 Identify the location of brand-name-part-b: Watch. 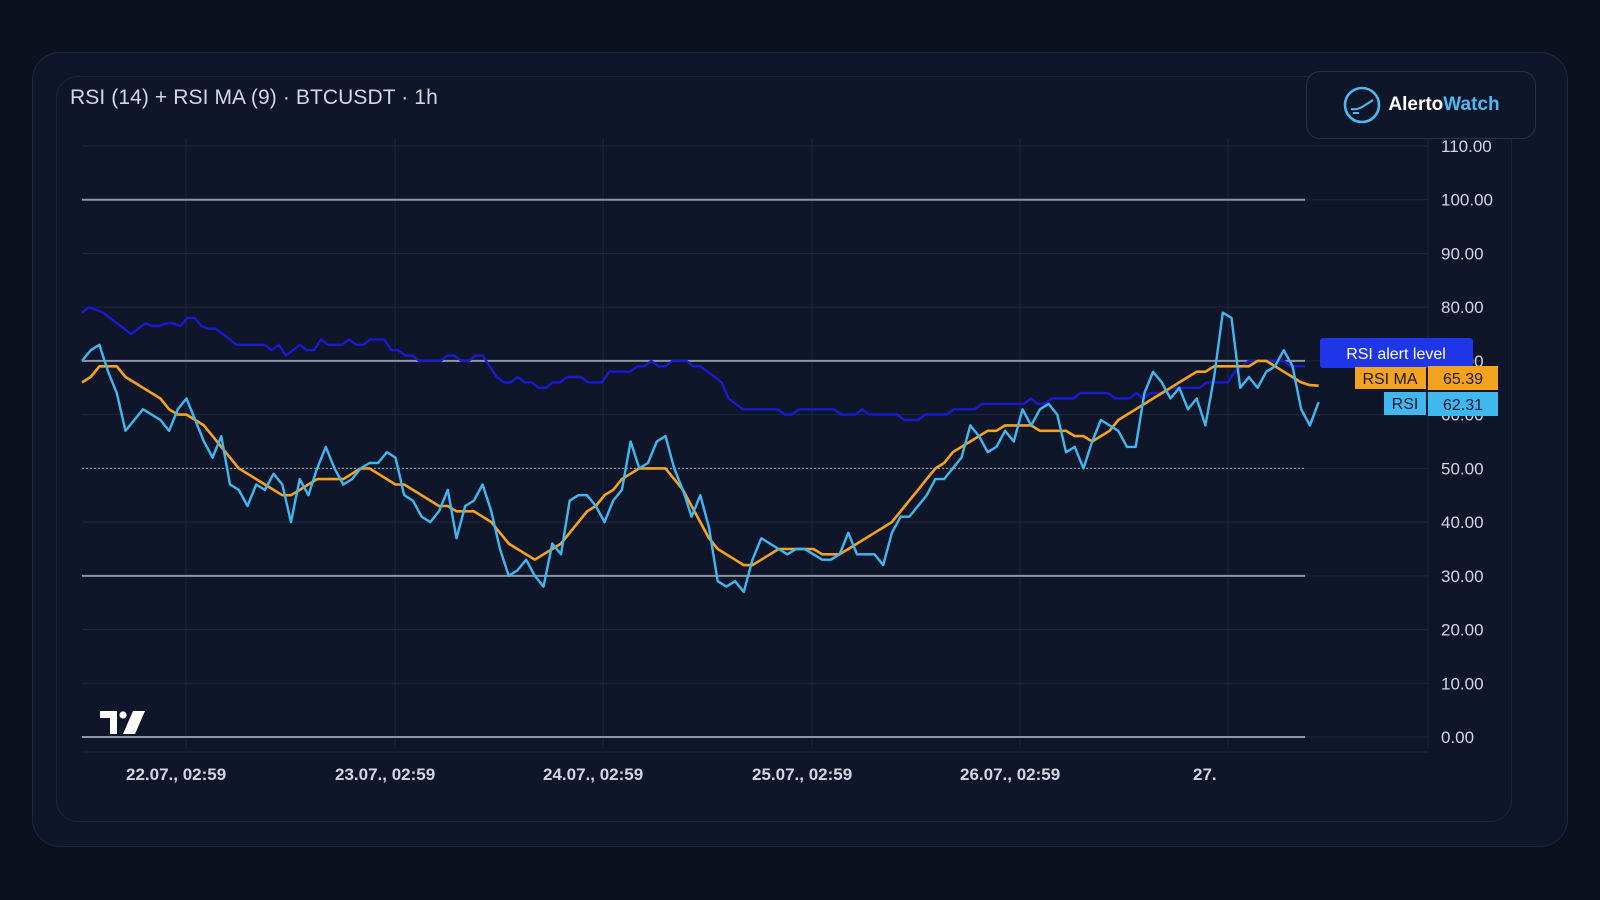
(1471, 104).